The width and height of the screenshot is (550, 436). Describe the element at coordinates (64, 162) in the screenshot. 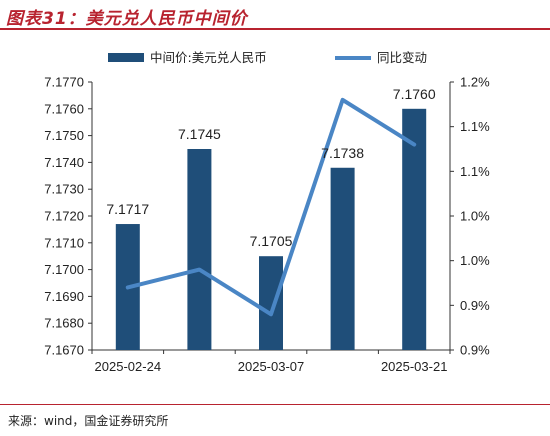

I see `left-axis-tick-label: 7.1740` at that location.